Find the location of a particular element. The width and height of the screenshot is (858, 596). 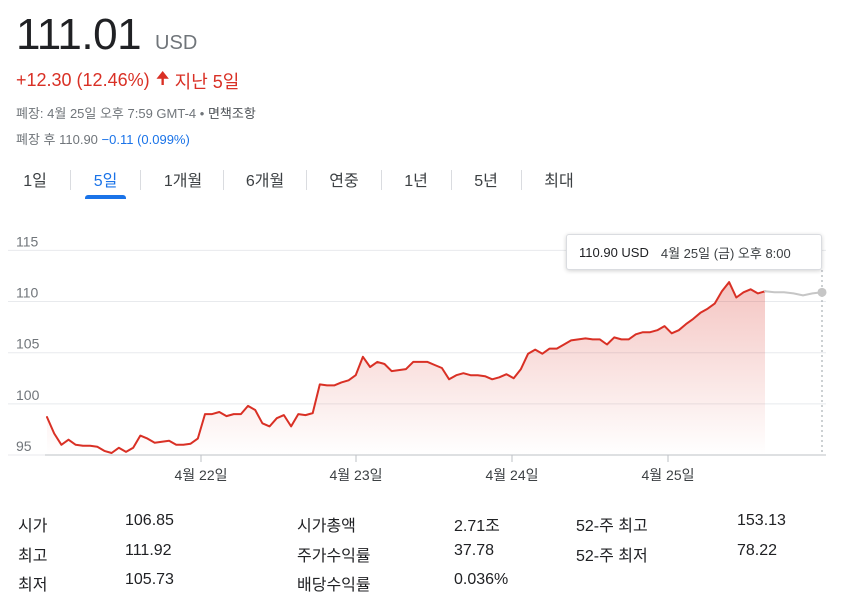

stat-low-label: 최저 is located at coordinates (33, 585).